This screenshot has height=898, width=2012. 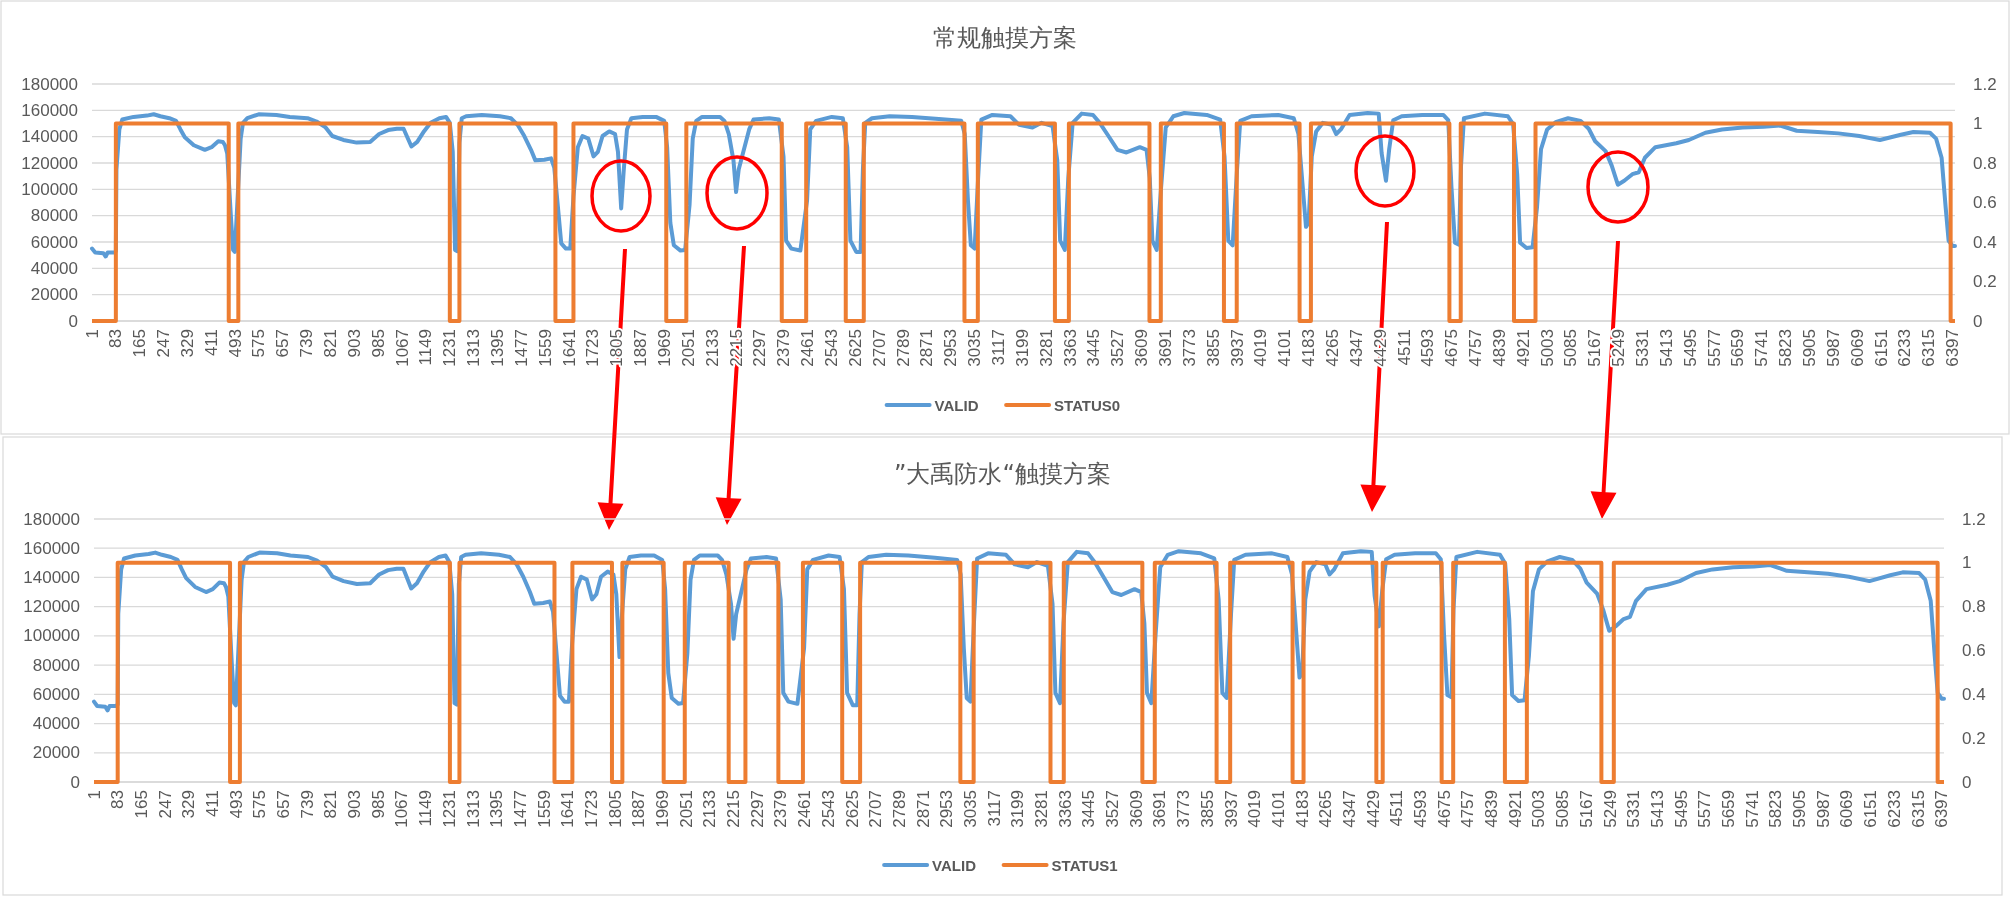 What do you see at coordinates (1476, 348) in the screenshot?
I see `x-tick-label: 4757` at bounding box center [1476, 348].